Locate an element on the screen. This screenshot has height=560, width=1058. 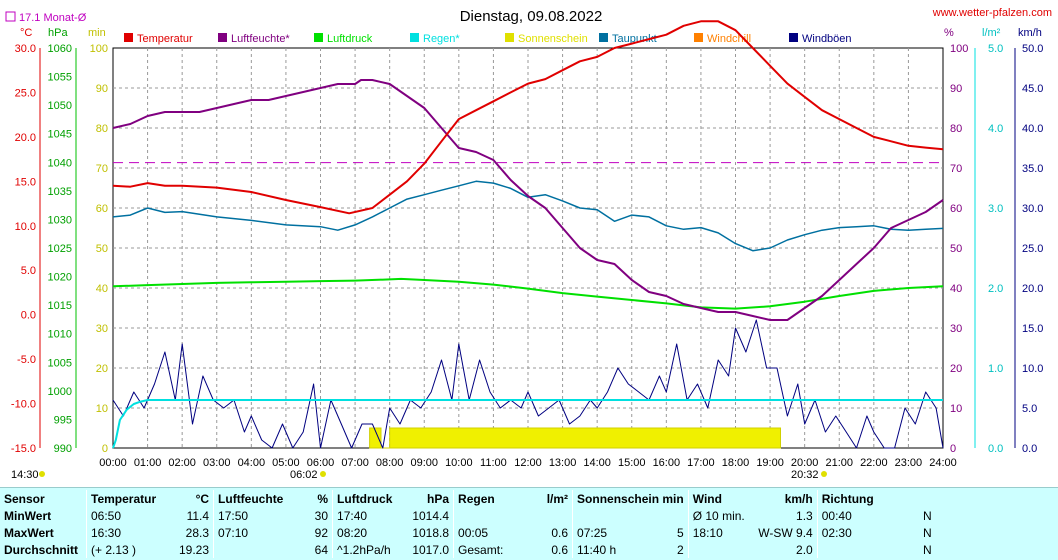
axis-tick-label: 20.0 is located at coordinates (25, 138).